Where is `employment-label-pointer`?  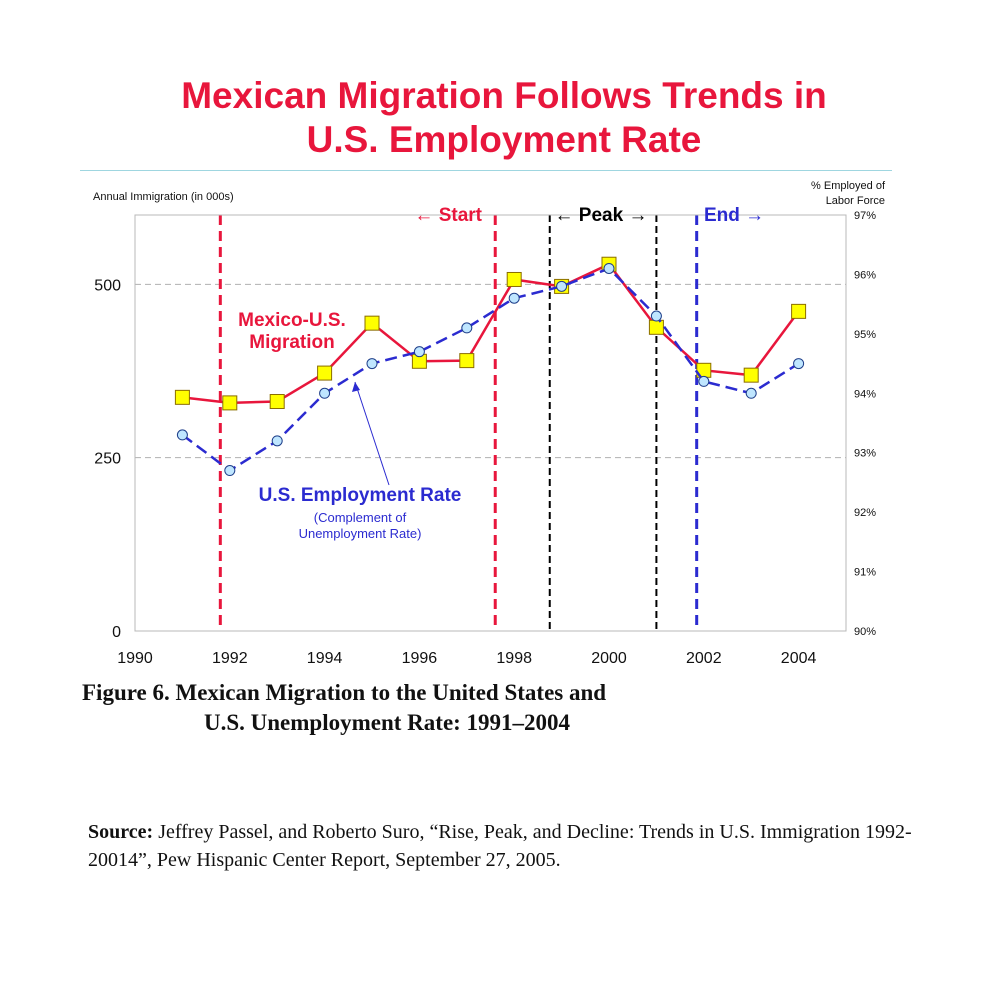 employment-label-pointer is located at coordinates (372, 433).